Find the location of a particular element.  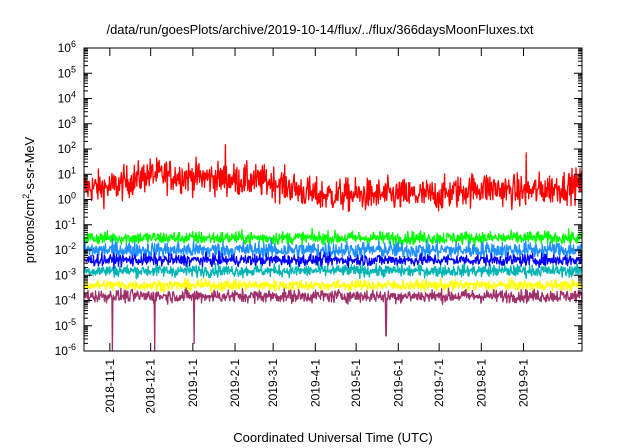

y-tick-label: 10⁰ is located at coordinates (67, 199).